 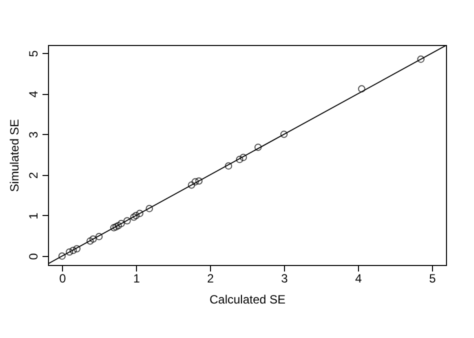 What do you see at coordinates (210, 279) in the screenshot?
I see `x-tick-label: 2` at bounding box center [210, 279].